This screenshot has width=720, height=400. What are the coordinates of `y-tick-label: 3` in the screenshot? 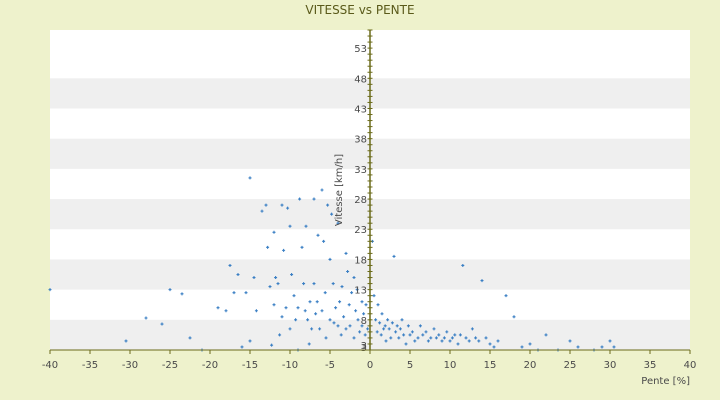 It's located at (364, 348).